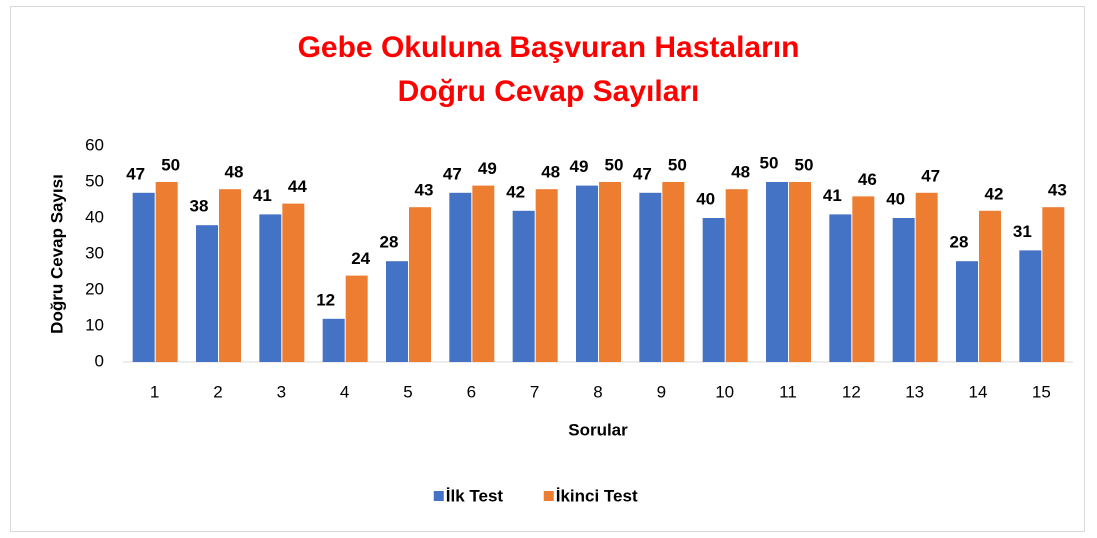 Image resolution: width=1097 pixels, height=538 pixels. Describe the element at coordinates (1022, 231) in the screenshot. I see `value-label: 31` at that location.